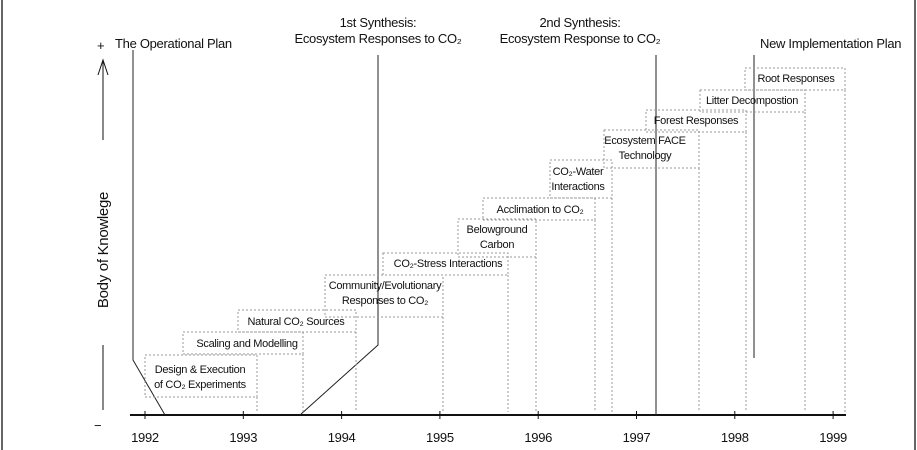 The image size is (917, 450). I want to click on step-label: Acclimation to CO₂, so click(540, 210).